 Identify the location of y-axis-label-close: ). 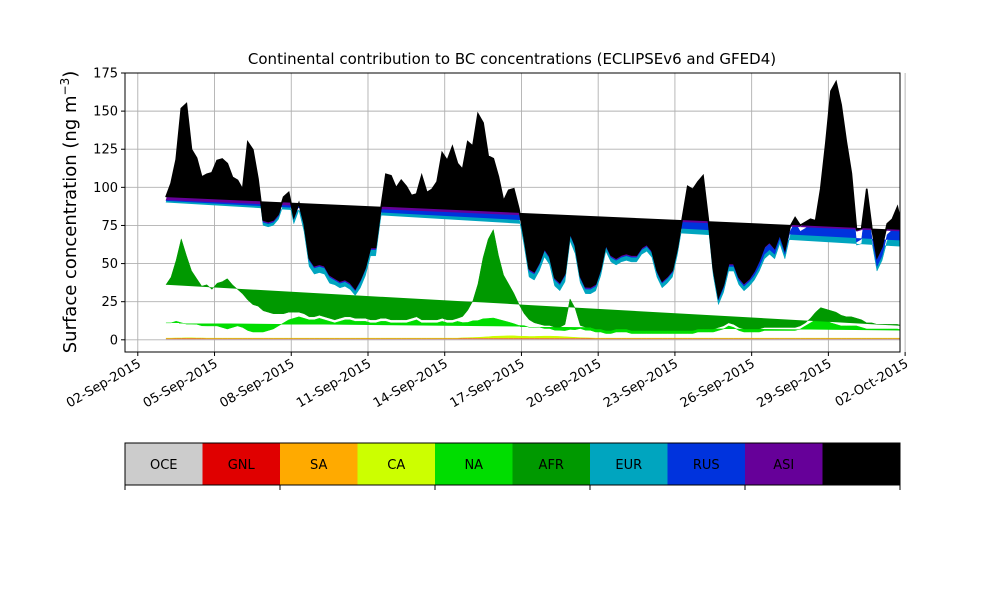
(70, 74).